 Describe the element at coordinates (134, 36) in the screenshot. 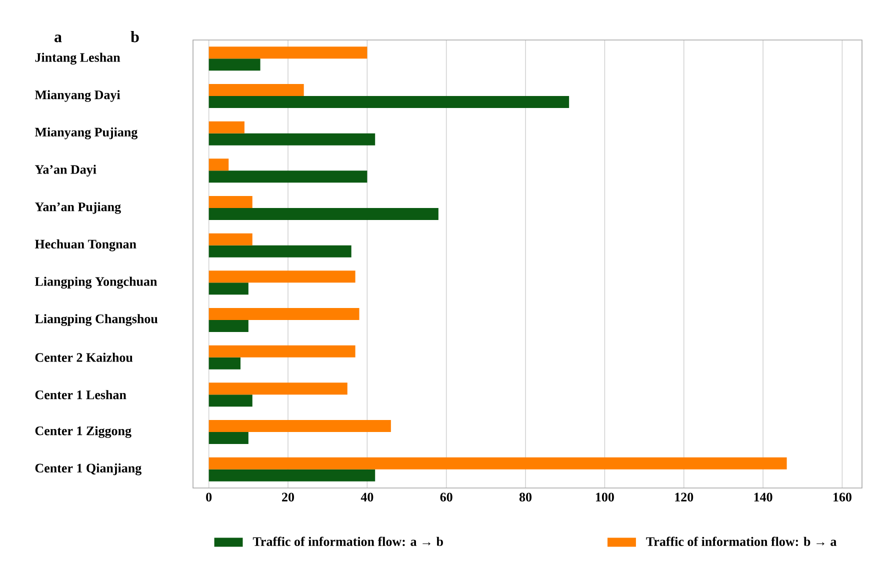

I see `text: b` at that location.